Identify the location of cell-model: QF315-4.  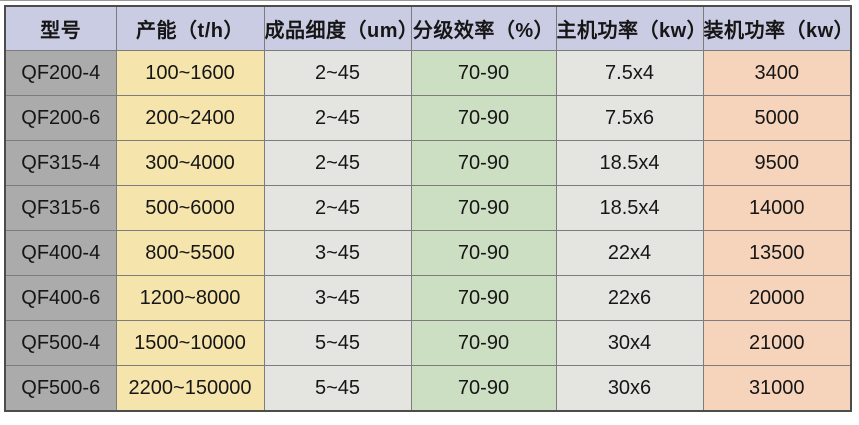
(60, 163).